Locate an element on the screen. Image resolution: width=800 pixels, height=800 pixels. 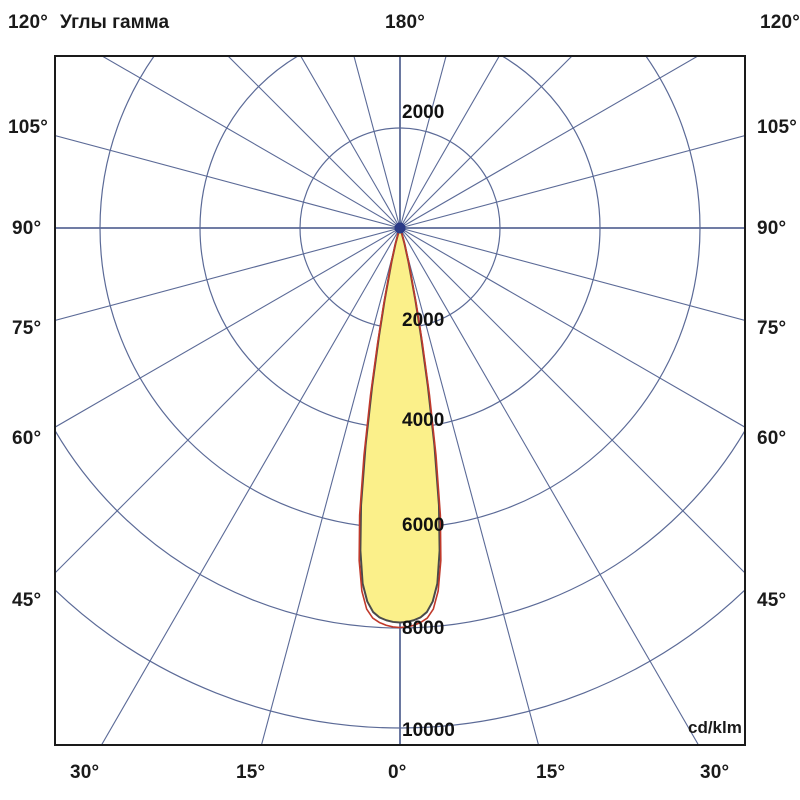
axis-label-left-60: 60° is located at coordinates (27, 438).